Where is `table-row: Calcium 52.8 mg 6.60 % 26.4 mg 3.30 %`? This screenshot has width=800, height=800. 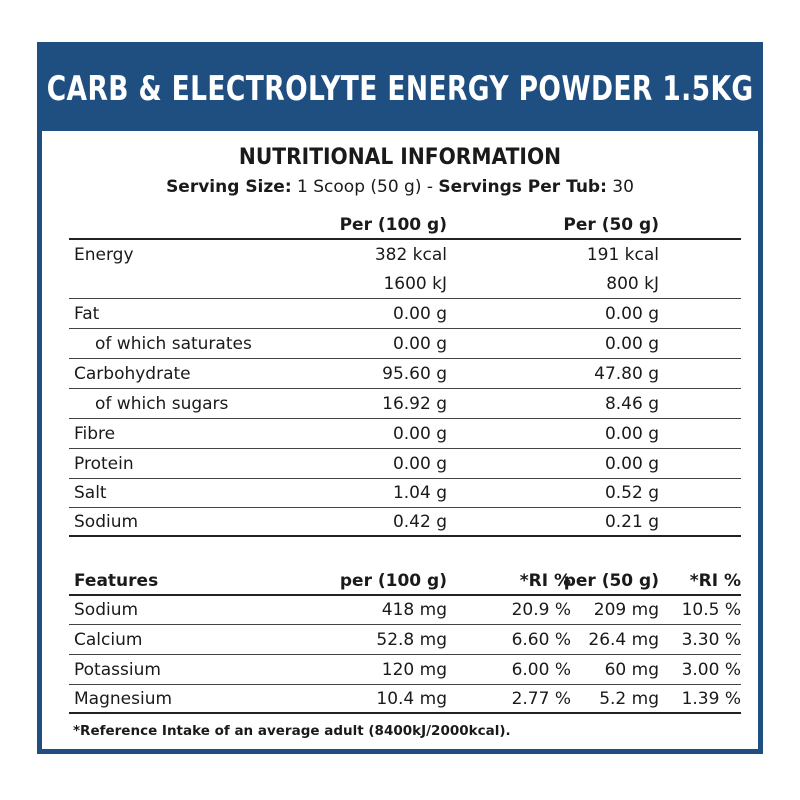
table-row: Calcium 52.8 mg 6.60 % 26.4 mg 3.30 % is located at coordinates (405, 640).